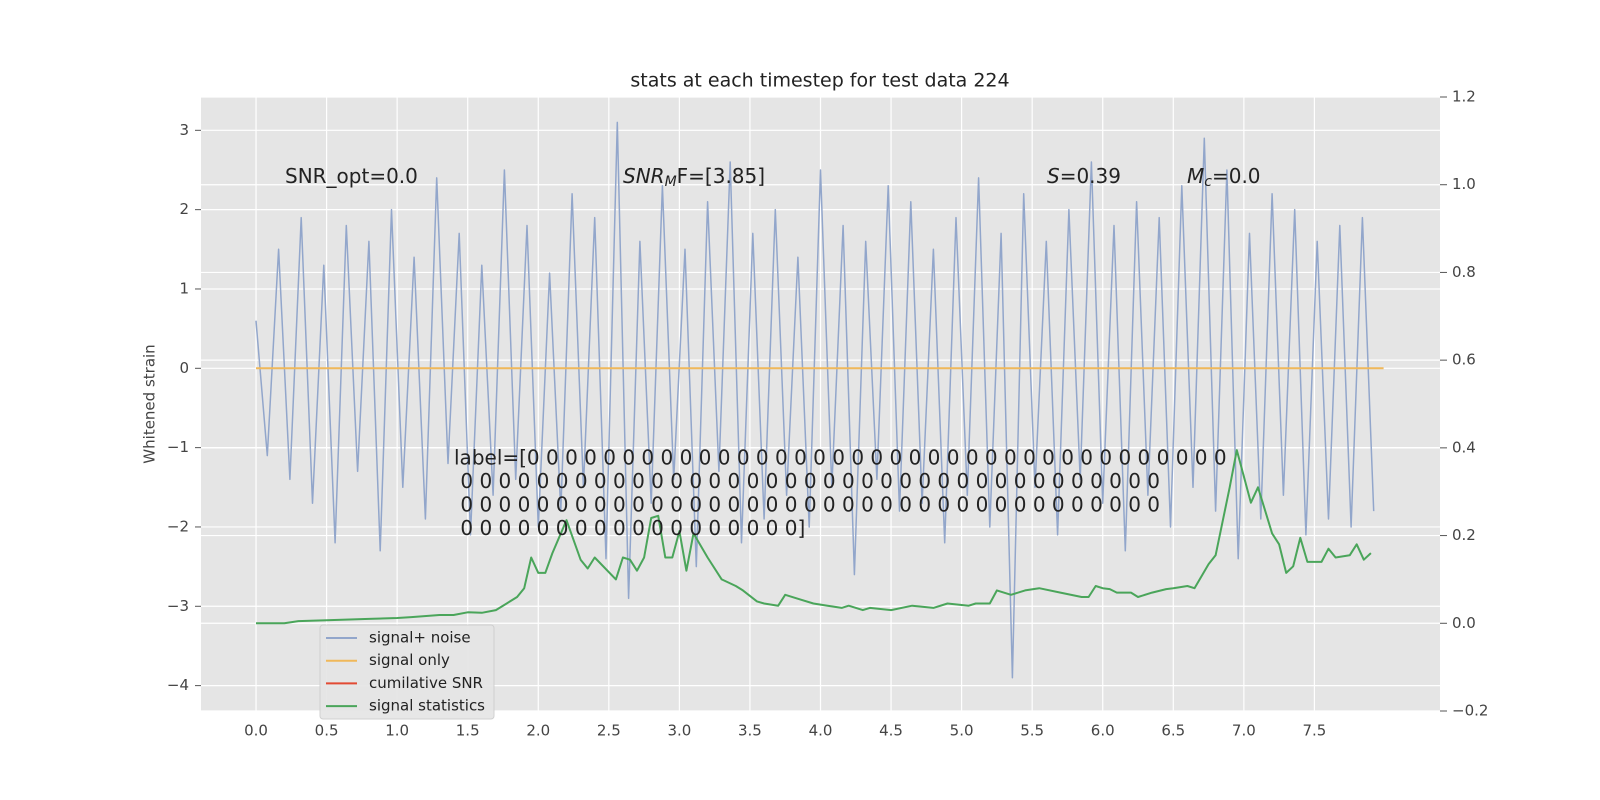 The height and width of the screenshot is (800, 1600). Describe the element at coordinates (1464, 272) in the screenshot. I see `y2-tick-label: 0.8` at that location.